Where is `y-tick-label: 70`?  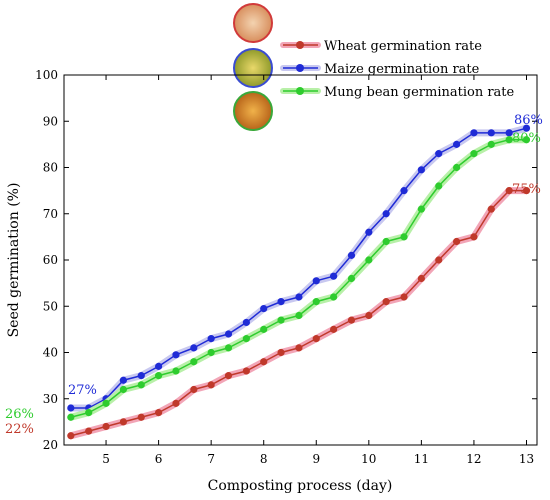 y-tick-label: 70 is located at coordinates (50, 214).